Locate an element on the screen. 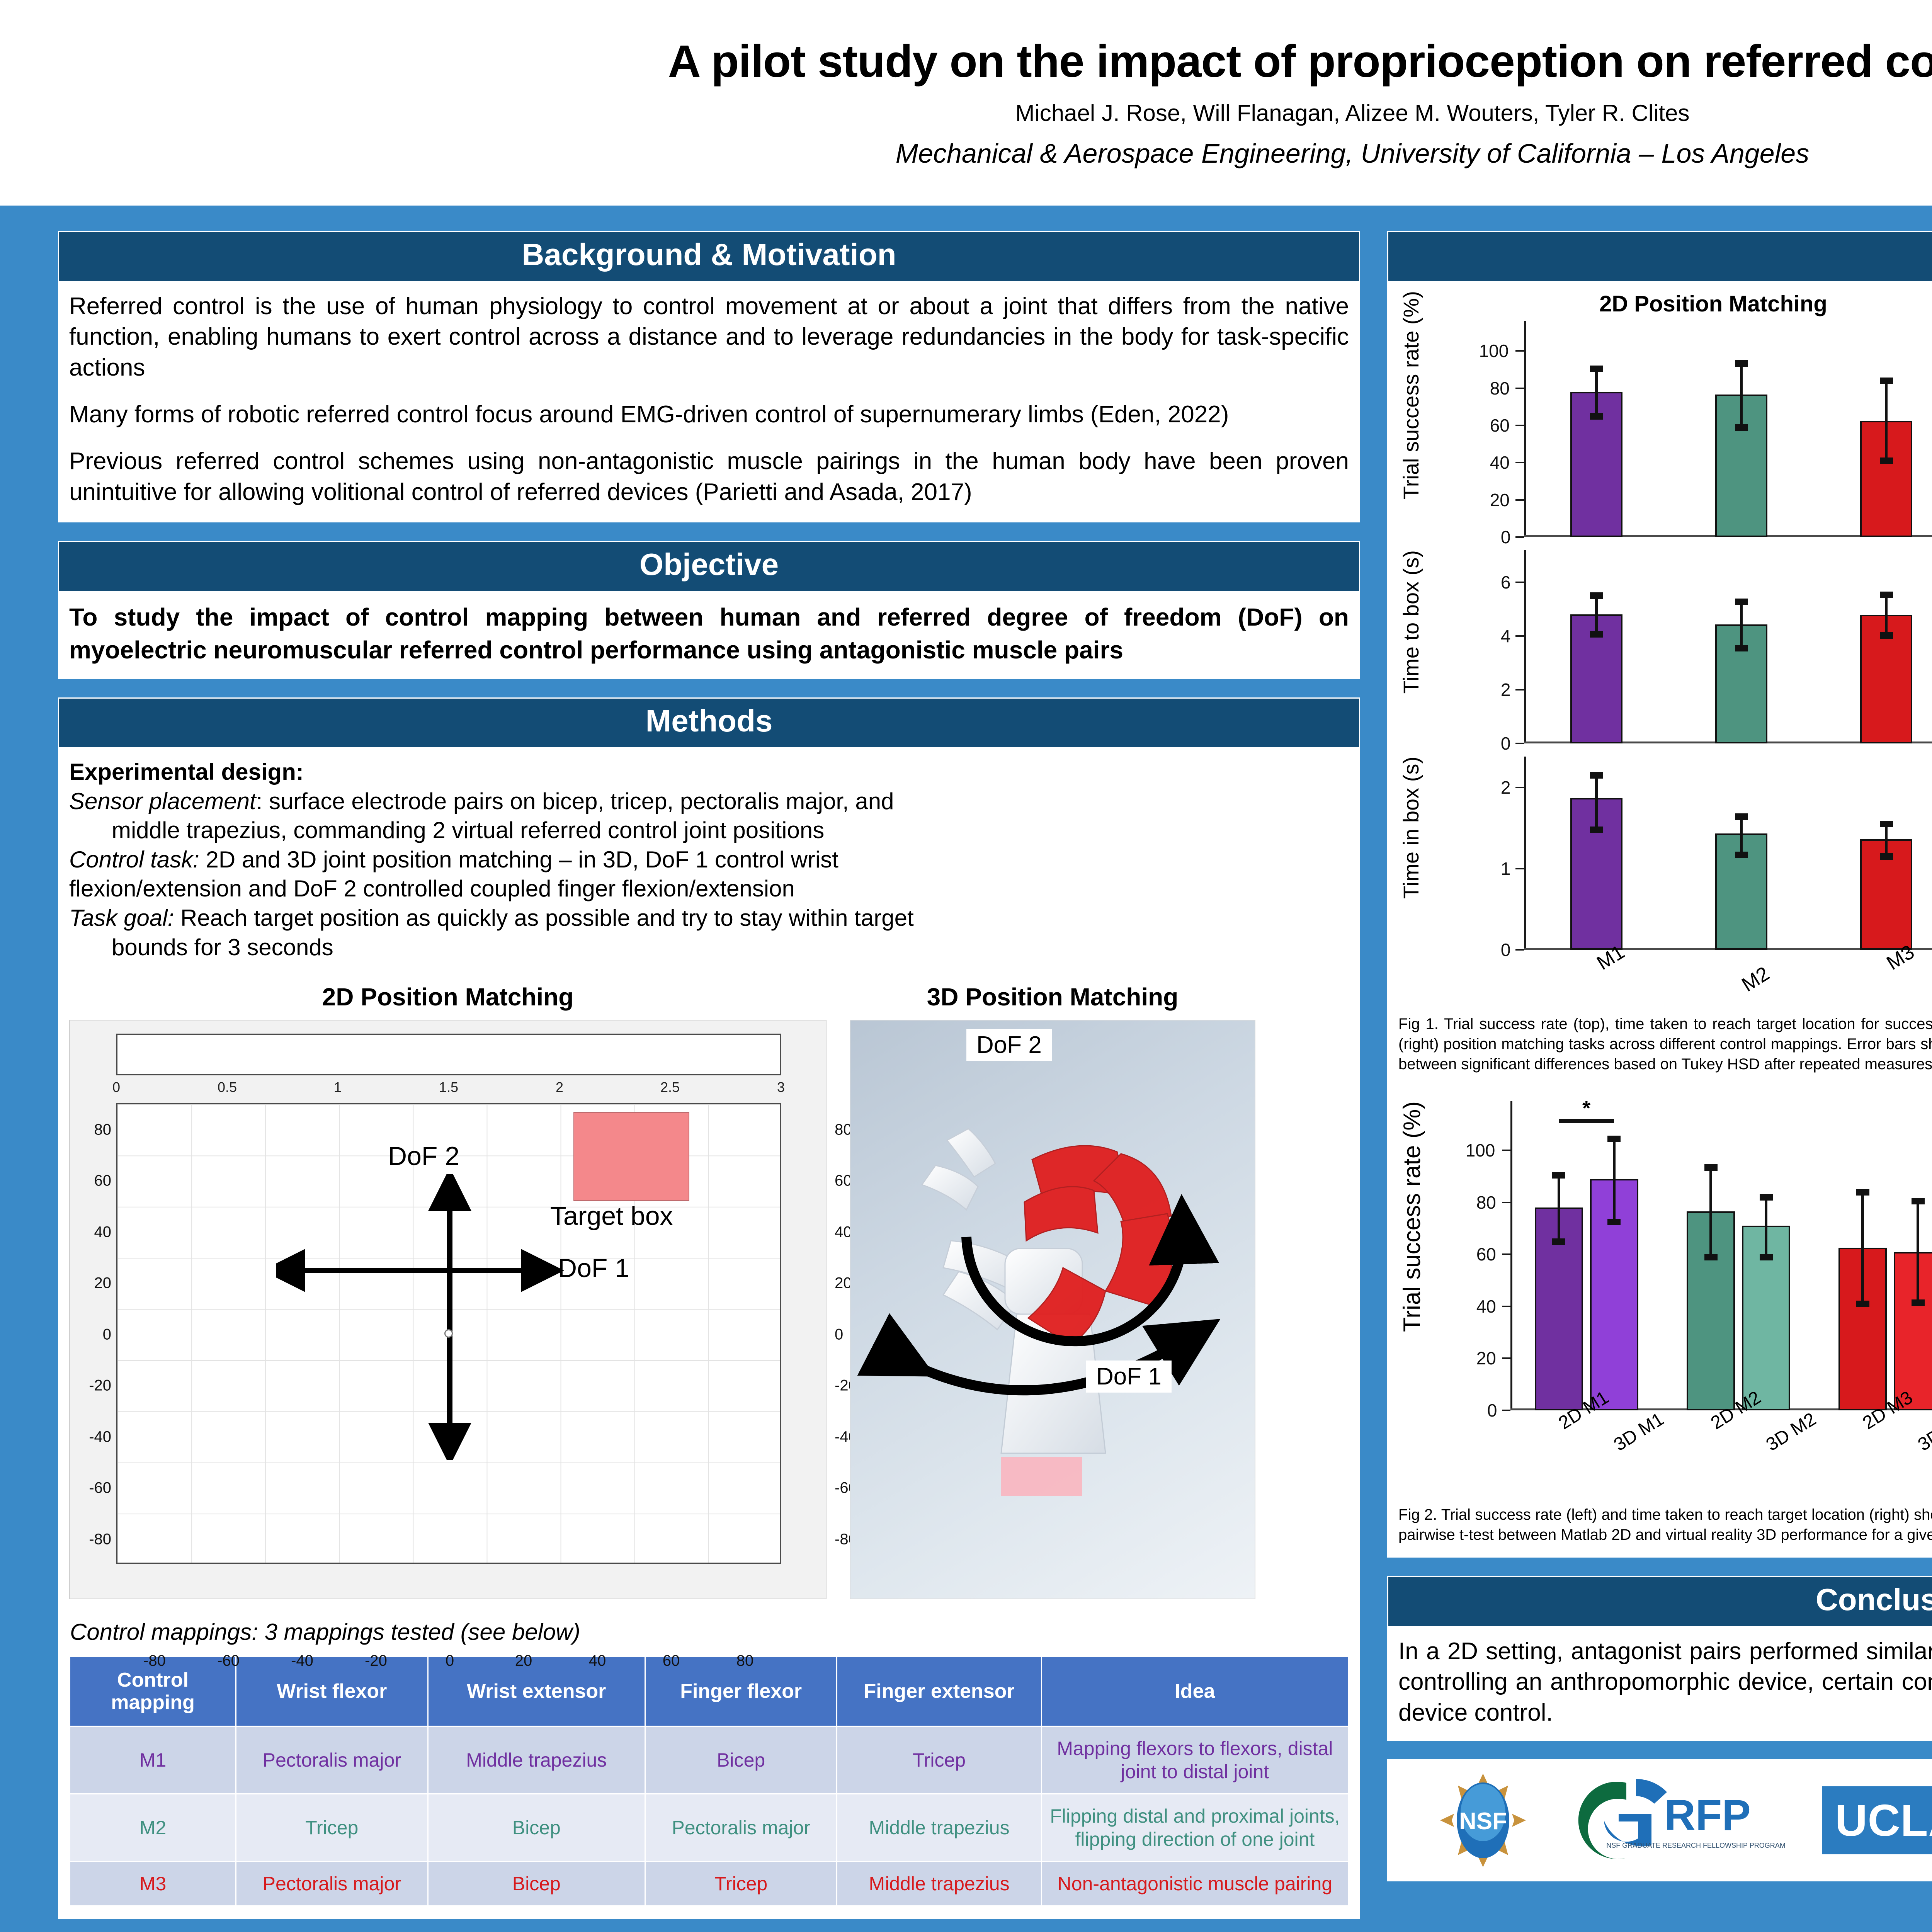  svg-text:NSF GRADUATE RESEARCH FELLOWSH: NSF GRADUATE RESEARCH FELLOWSHIP PROGRAM is located at coordinates (1696, 1845).